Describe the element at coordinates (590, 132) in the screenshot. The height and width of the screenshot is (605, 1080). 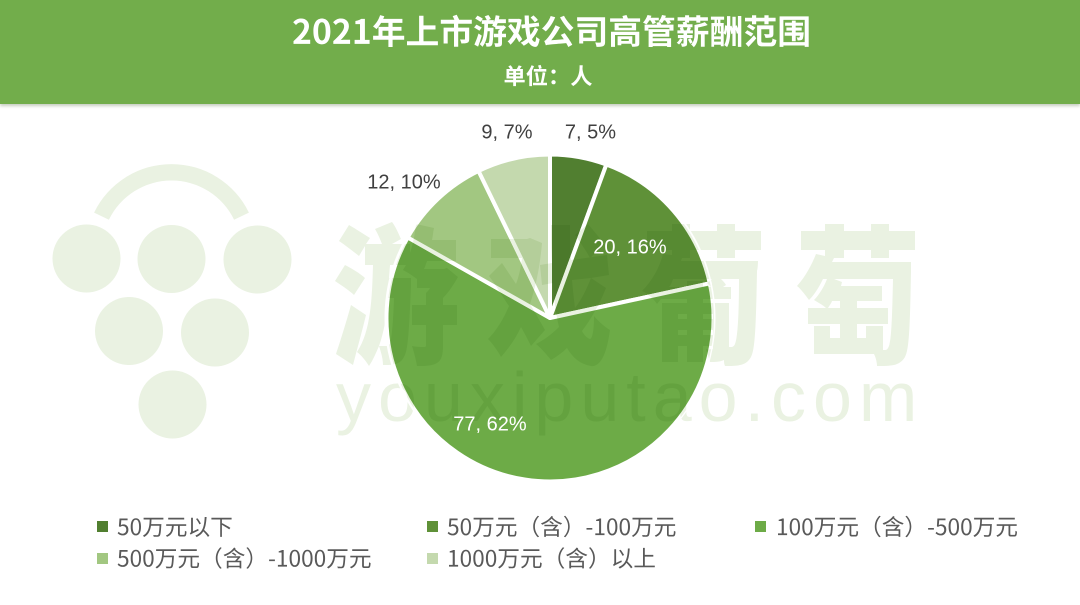
I see `pie-label-1: 7, 5%` at that location.